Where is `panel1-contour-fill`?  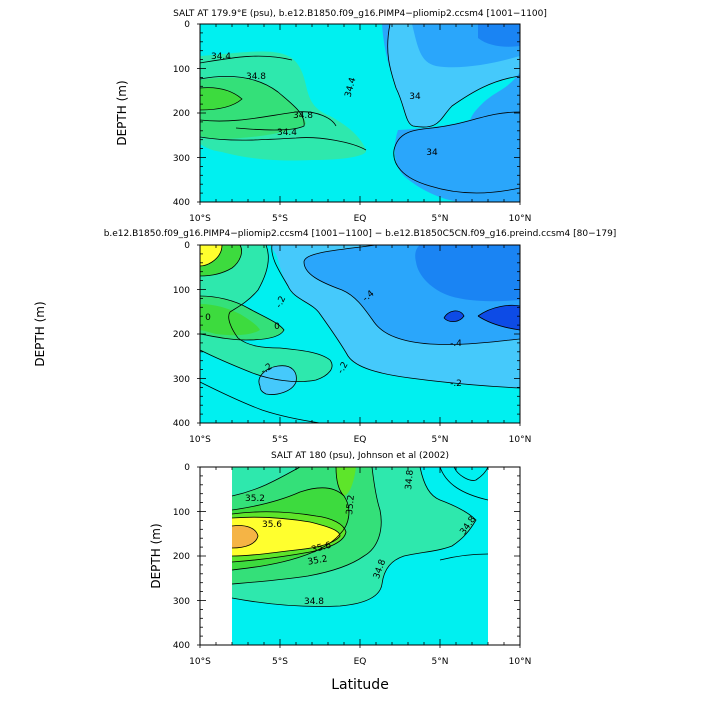 panel1-contour-fill is located at coordinates (360, 112).